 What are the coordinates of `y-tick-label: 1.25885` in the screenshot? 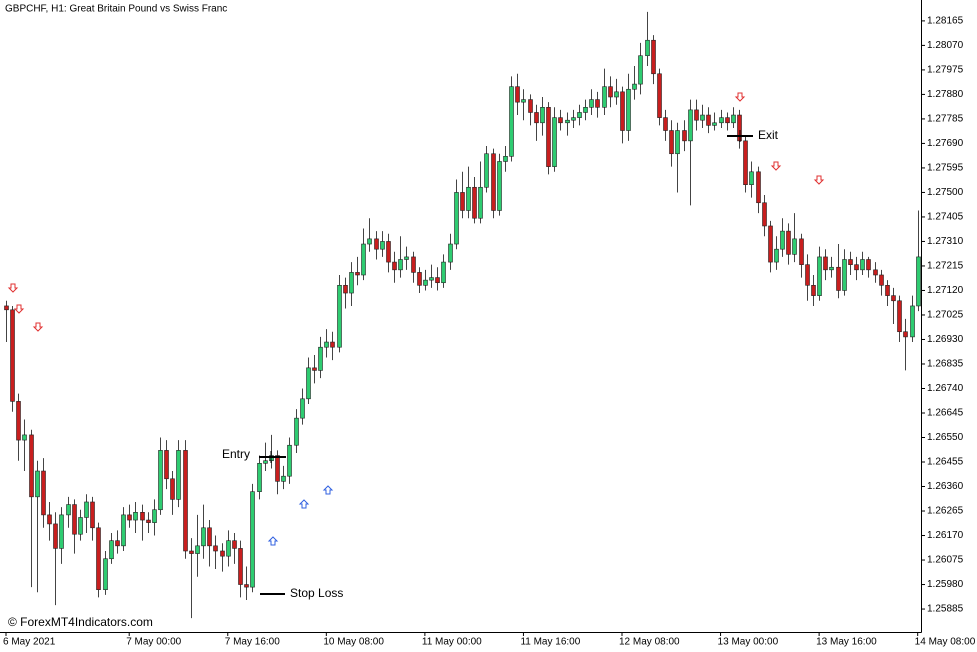 It's located at (945, 609).